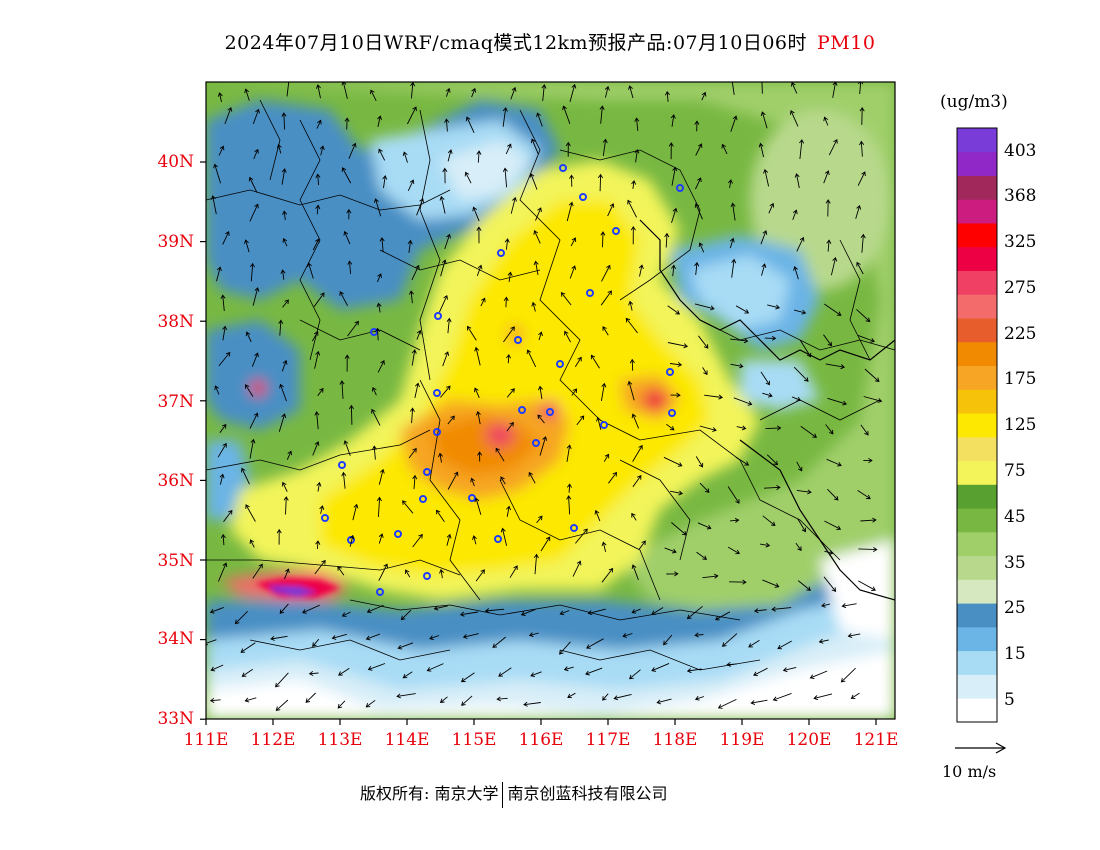 The height and width of the screenshot is (850, 1100). Describe the element at coordinates (340, 740) in the screenshot. I see `lon-label: 113E` at that location.